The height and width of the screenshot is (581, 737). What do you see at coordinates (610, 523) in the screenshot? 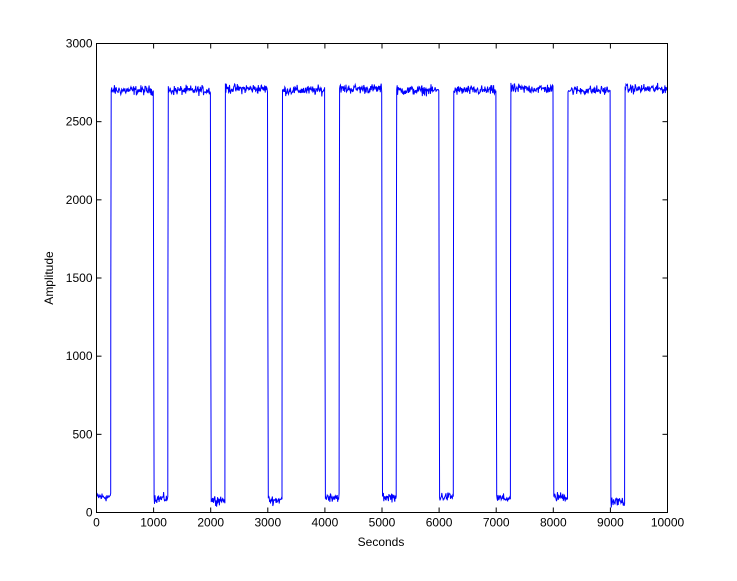
I see `x-tick-label: 9000` at bounding box center [610, 523].